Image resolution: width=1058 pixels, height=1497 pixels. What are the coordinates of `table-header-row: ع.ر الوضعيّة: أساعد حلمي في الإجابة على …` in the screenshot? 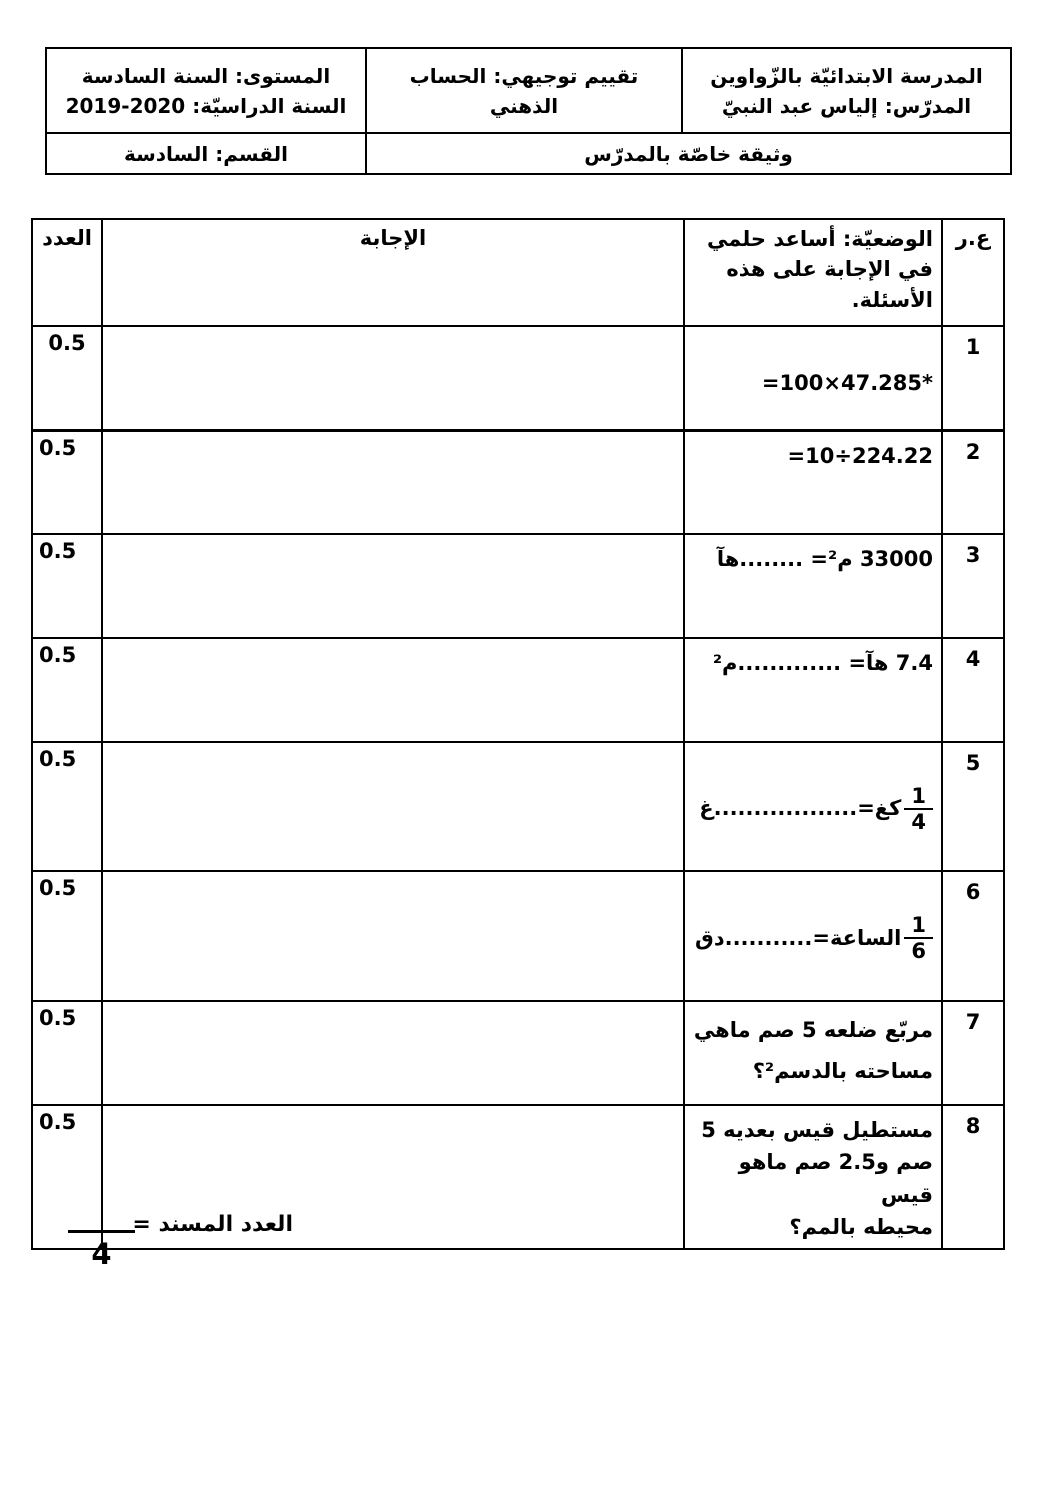 It's located at (518, 272).